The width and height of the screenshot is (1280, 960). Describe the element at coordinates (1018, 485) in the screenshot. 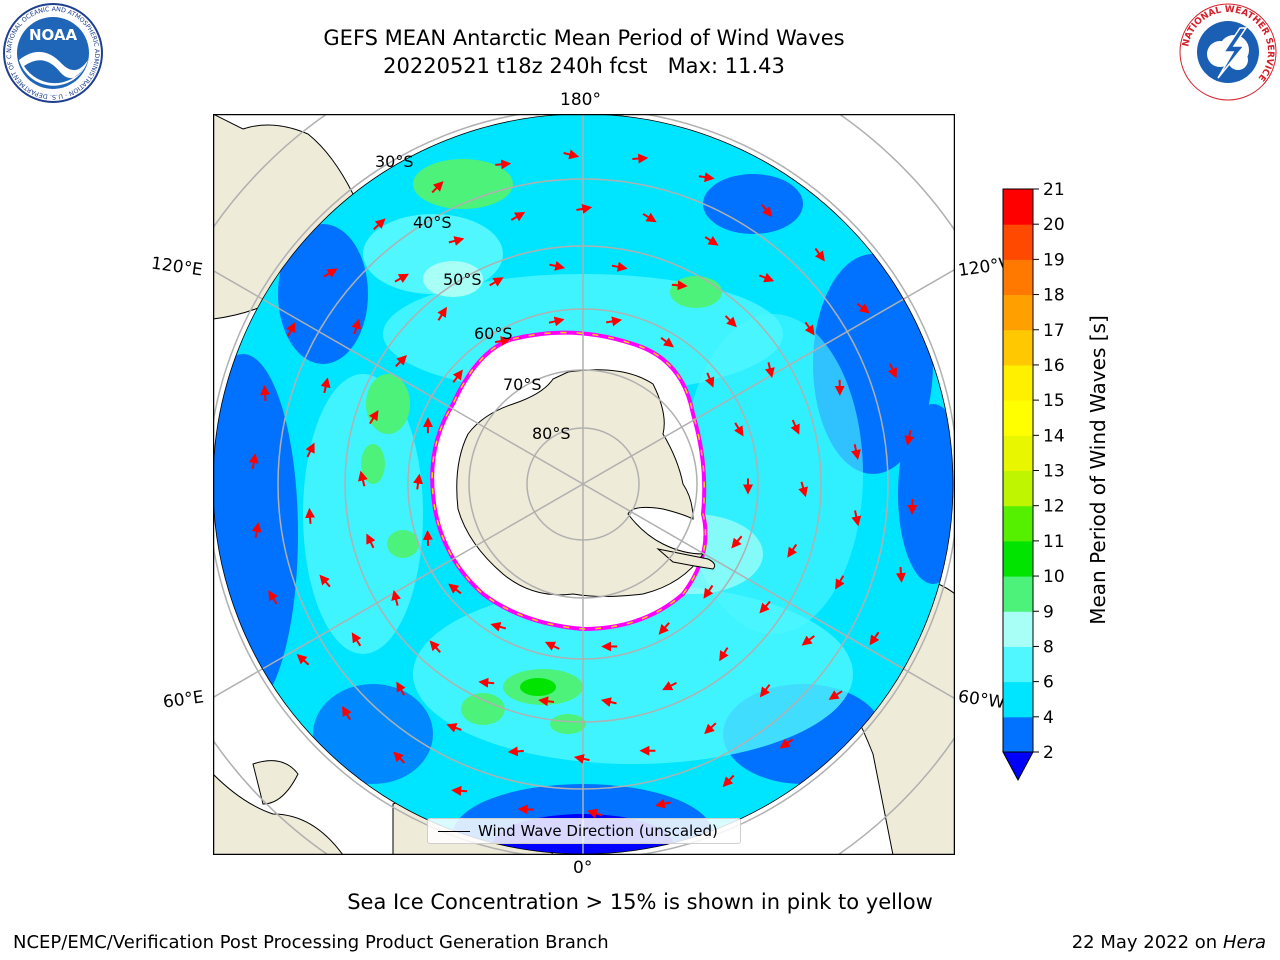

I see `colorbar-segments` at that location.